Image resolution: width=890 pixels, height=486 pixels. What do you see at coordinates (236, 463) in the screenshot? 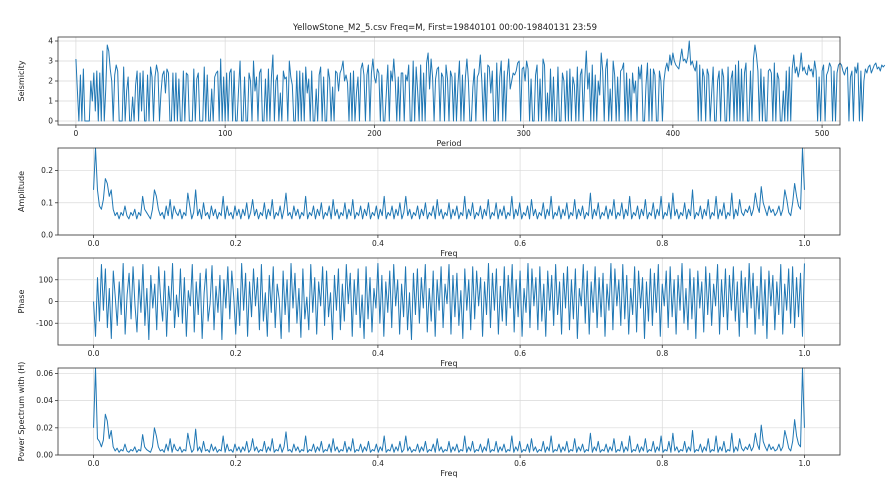
I see `power-spectrum-xtick-label-1: 0.2` at bounding box center [236, 463].